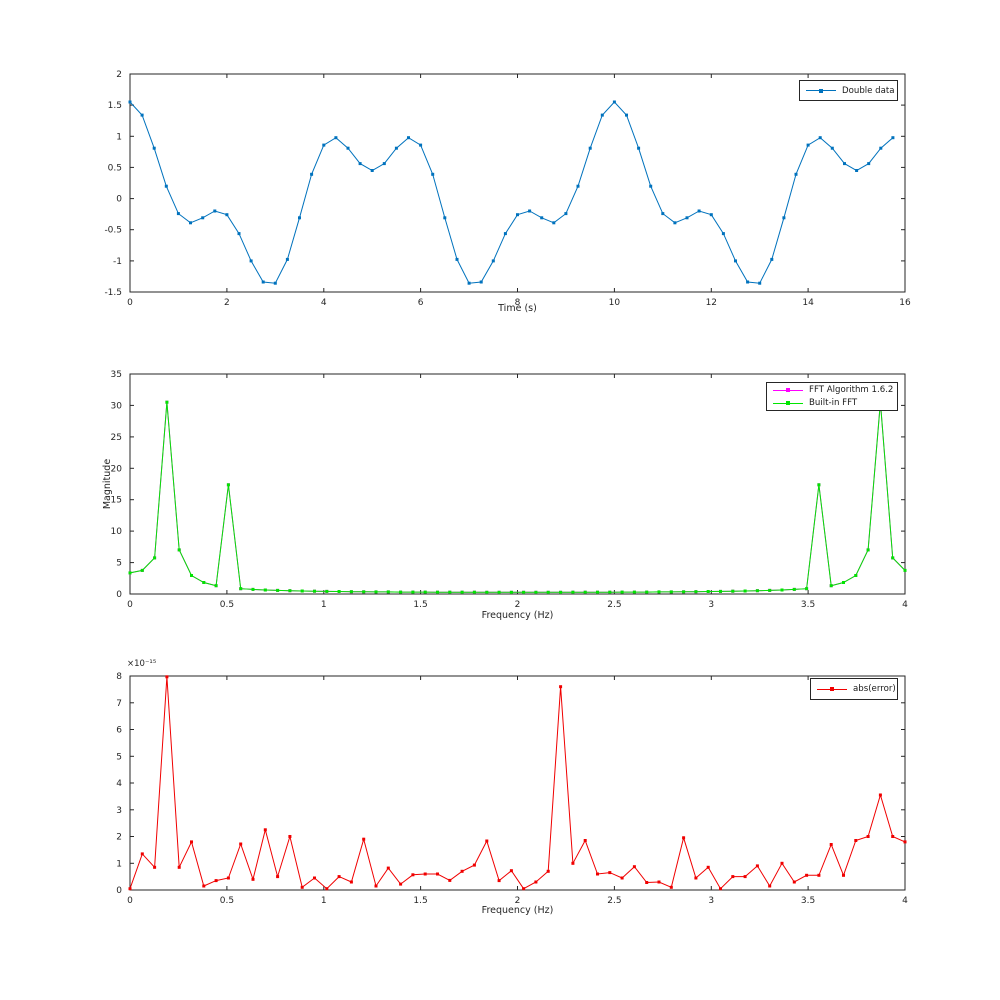 The image size is (1000, 1000). Describe the element at coordinates (848, 90) in the screenshot. I see `legend-double-data: Double data` at that location.